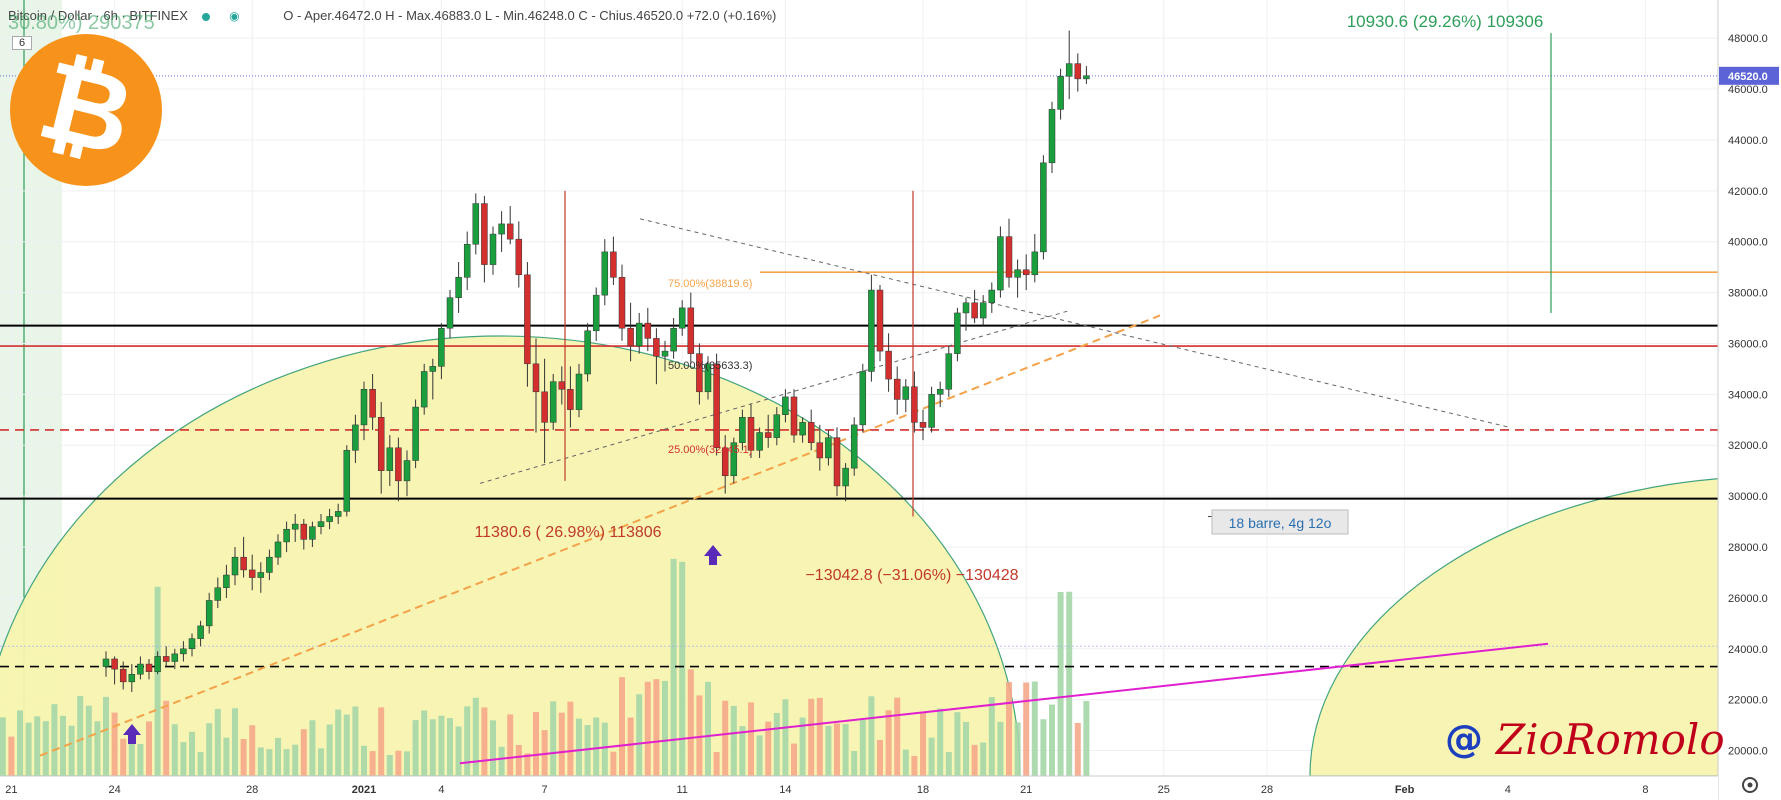 The image size is (1781, 800). What do you see at coordinates (22, 43) in the screenshot?
I see `interval-badge: 6` at bounding box center [22, 43].